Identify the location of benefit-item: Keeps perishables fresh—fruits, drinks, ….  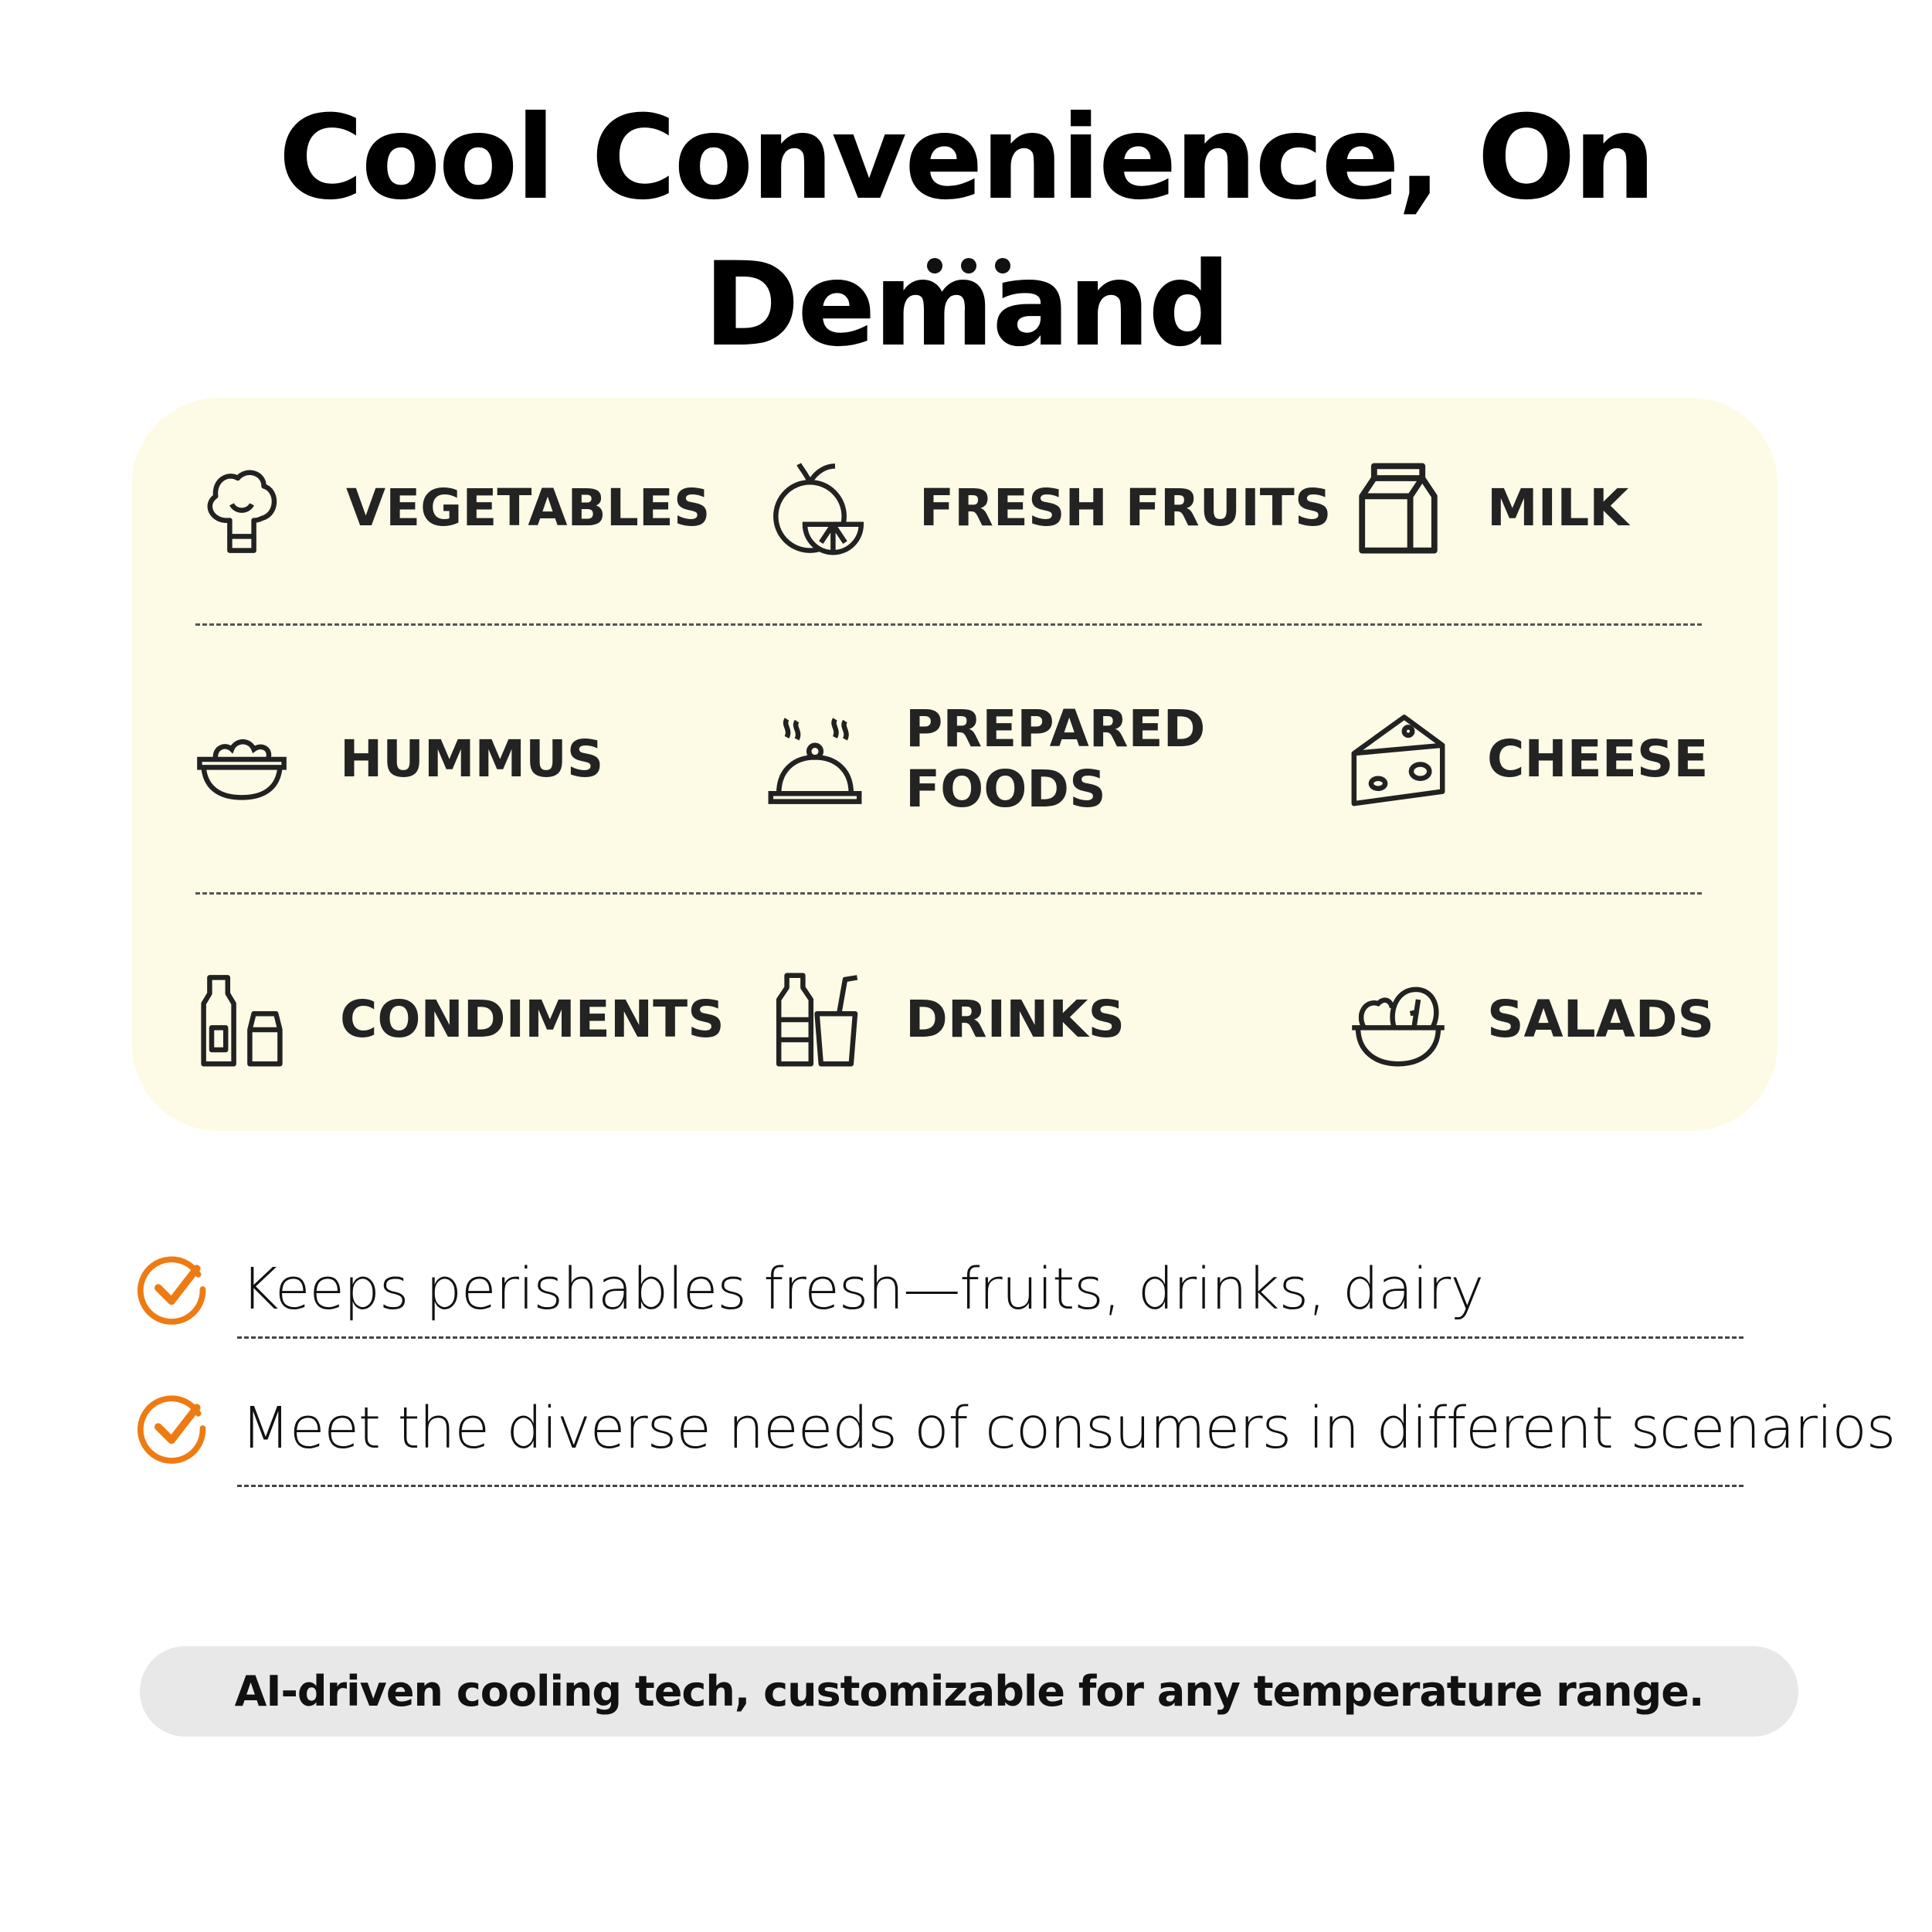
(810, 1289).